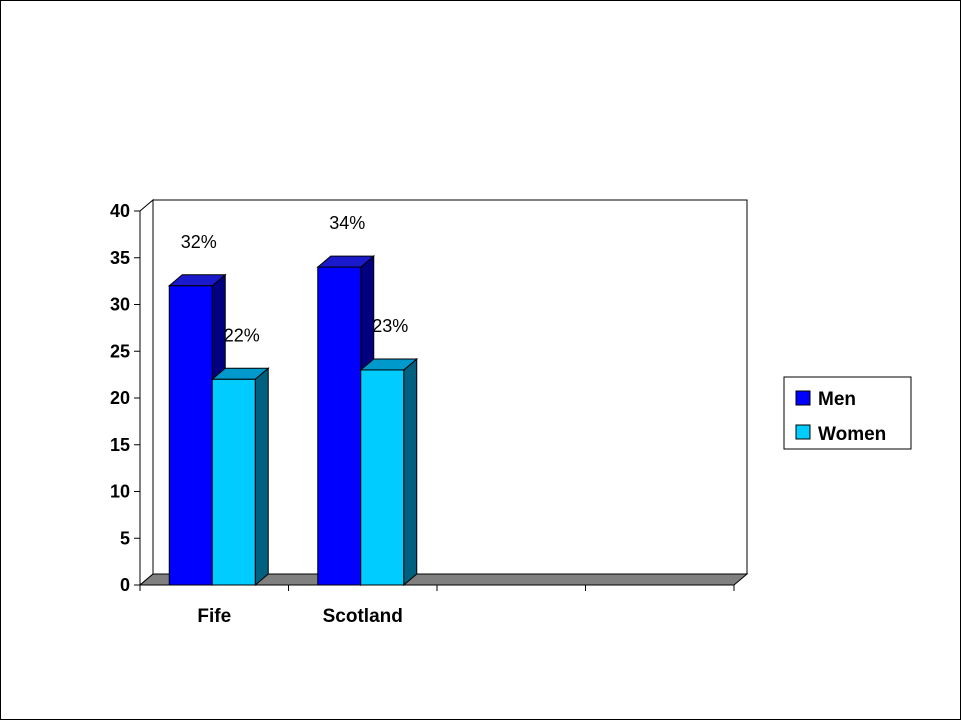 Image resolution: width=963 pixels, height=722 pixels. What do you see at coordinates (146, 392) in the screenshot?
I see `plot-side-wall` at bounding box center [146, 392].